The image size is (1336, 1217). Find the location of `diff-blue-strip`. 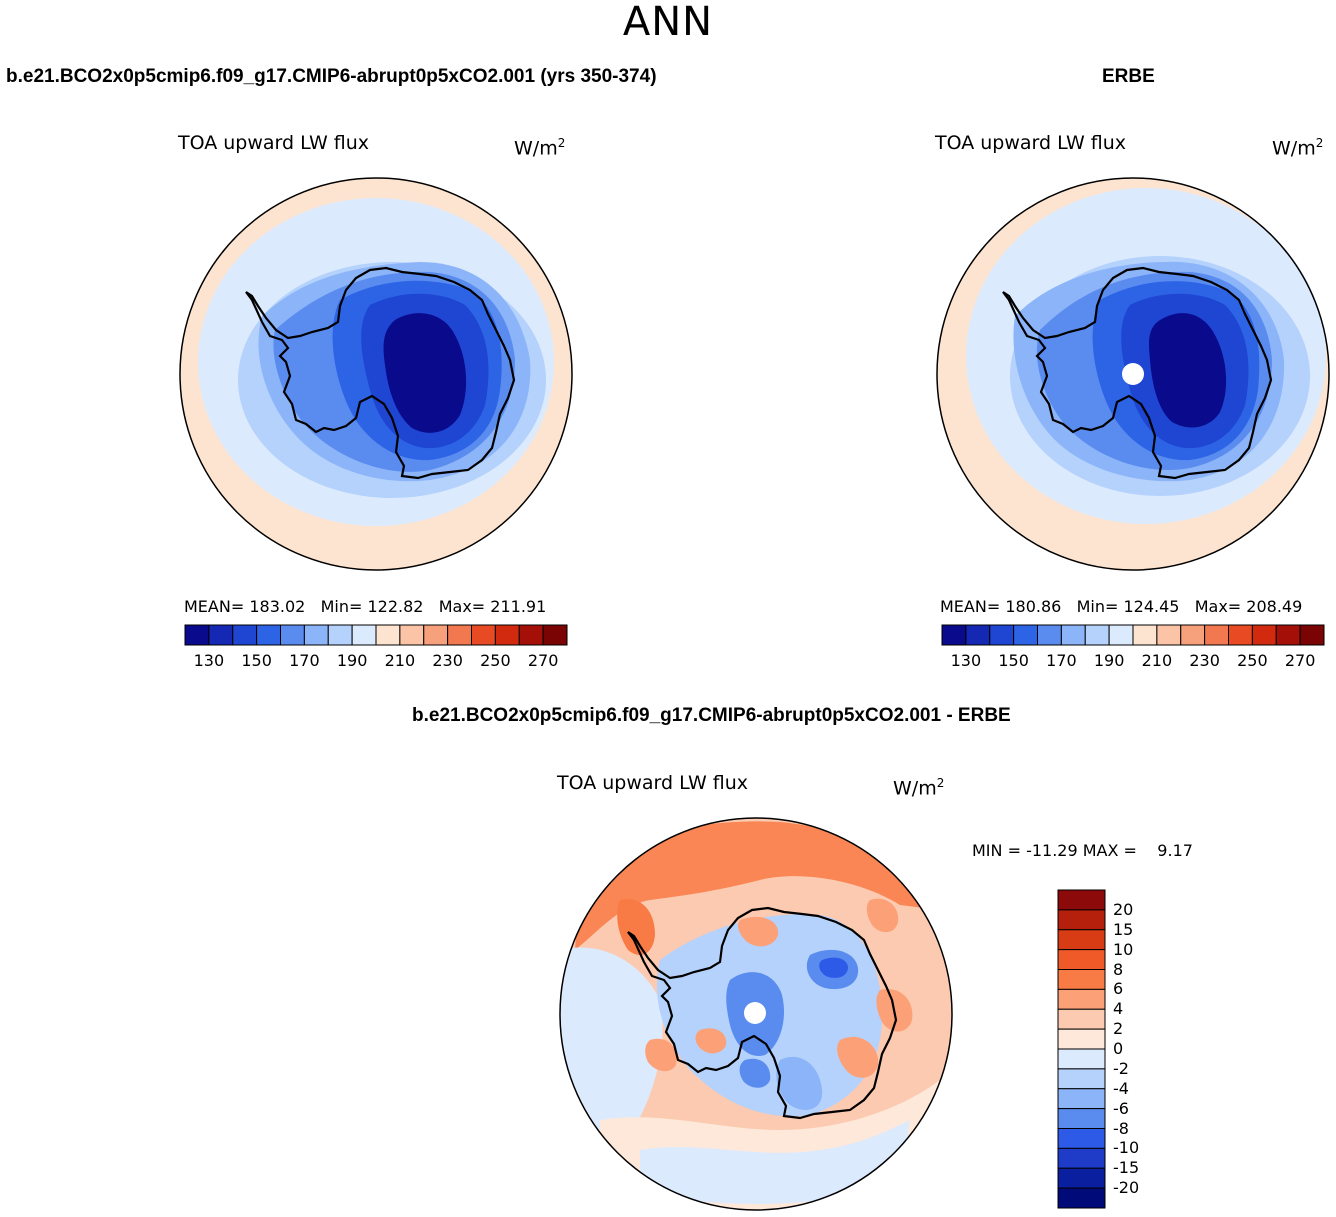

diff-blue-strip is located at coordinates (755, 1073).